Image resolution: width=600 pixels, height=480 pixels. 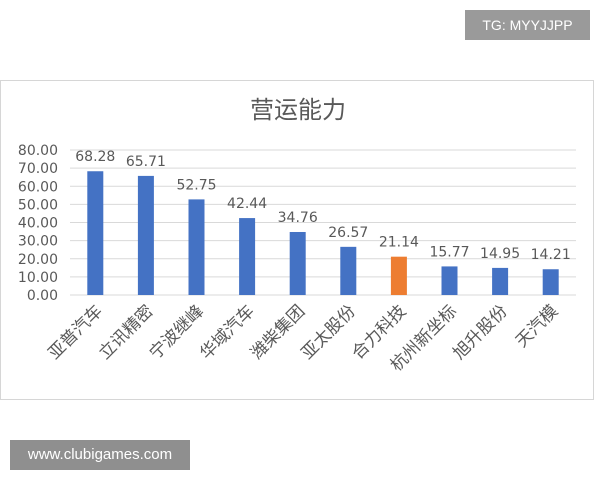 What do you see at coordinates (480, 332) in the screenshot?
I see `x-tick-label: 旭升股份` at bounding box center [480, 332].